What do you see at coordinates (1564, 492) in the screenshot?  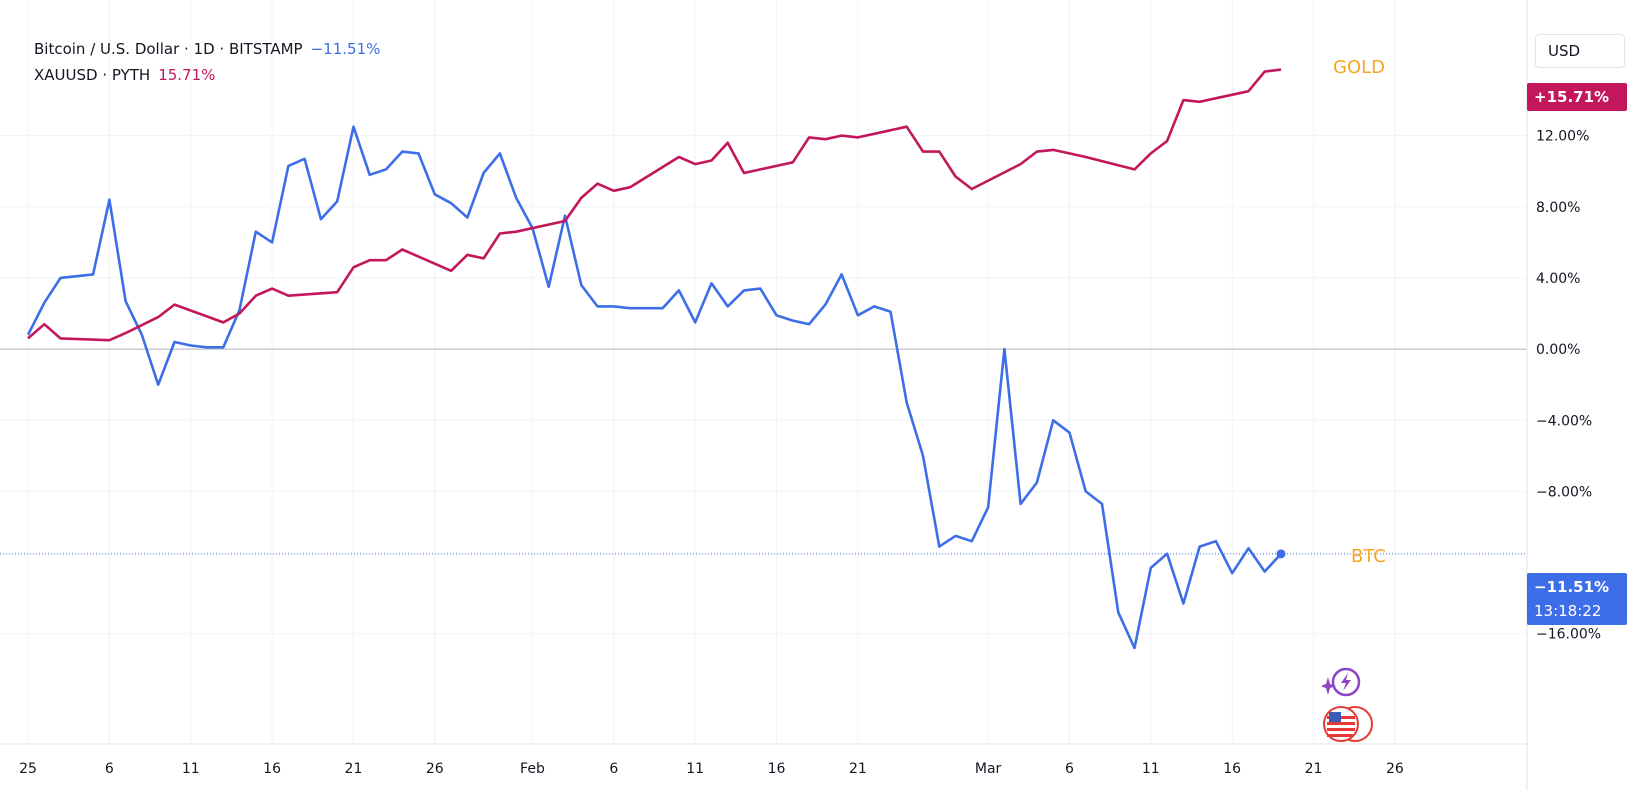 I see `y-tick-label: −8.00%` at bounding box center [1564, 492].